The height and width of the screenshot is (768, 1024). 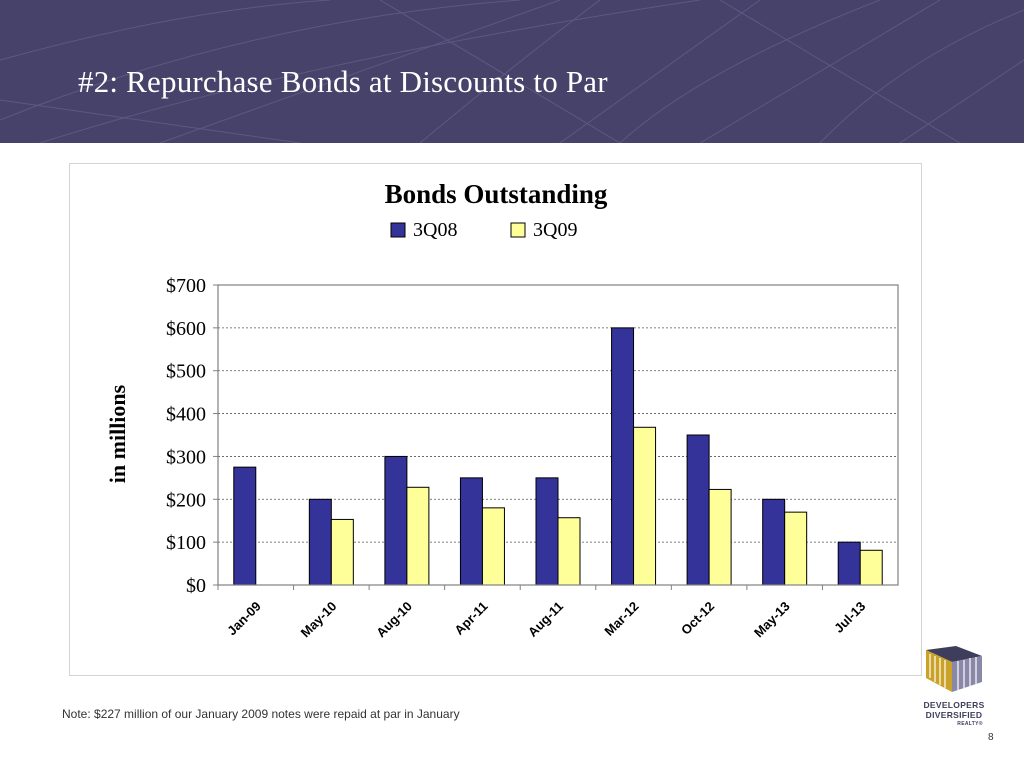 I want to click on y-tick-label: $600, so click(x=186, y=329).